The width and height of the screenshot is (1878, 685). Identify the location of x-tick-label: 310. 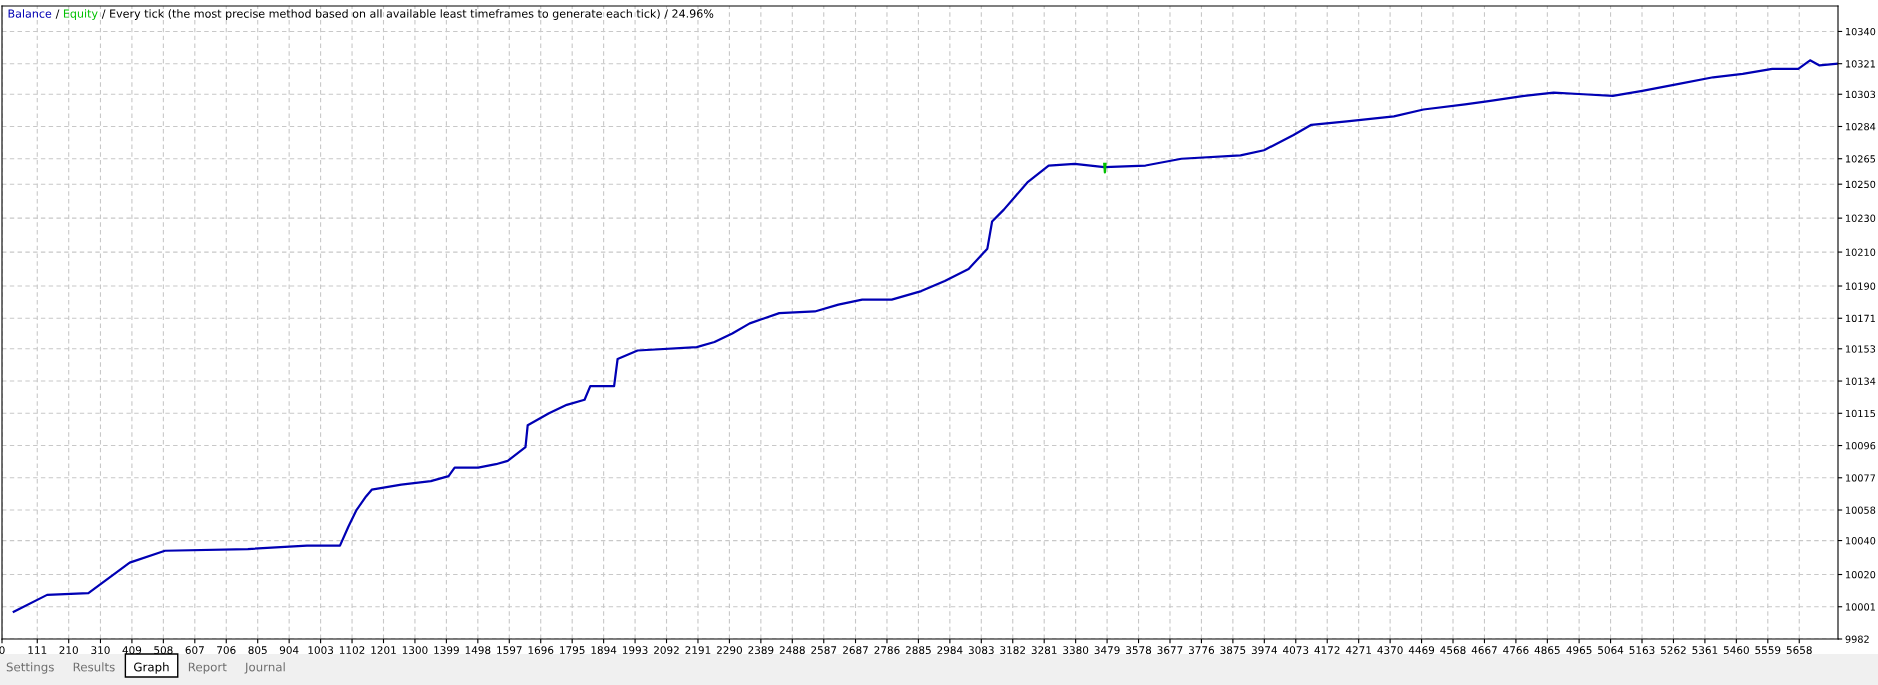
(100, 650).